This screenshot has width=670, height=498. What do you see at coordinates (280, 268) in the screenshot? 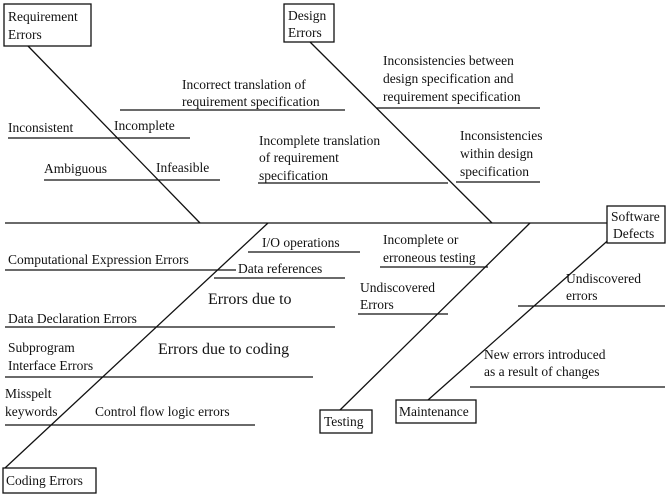
I see `data-references-label: Data references` at bounding box center [280, 268].